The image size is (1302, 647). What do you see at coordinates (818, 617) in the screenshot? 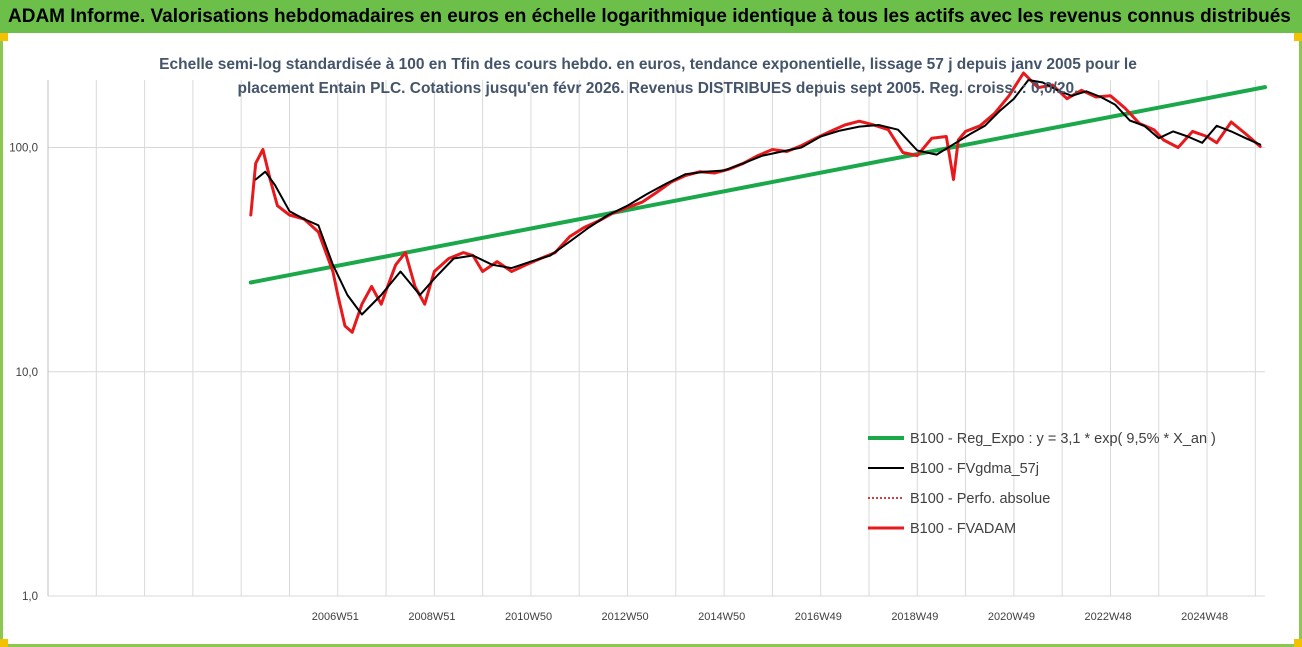
I see `x-tick-label: 2016W49` at bounding box center [818, 617].